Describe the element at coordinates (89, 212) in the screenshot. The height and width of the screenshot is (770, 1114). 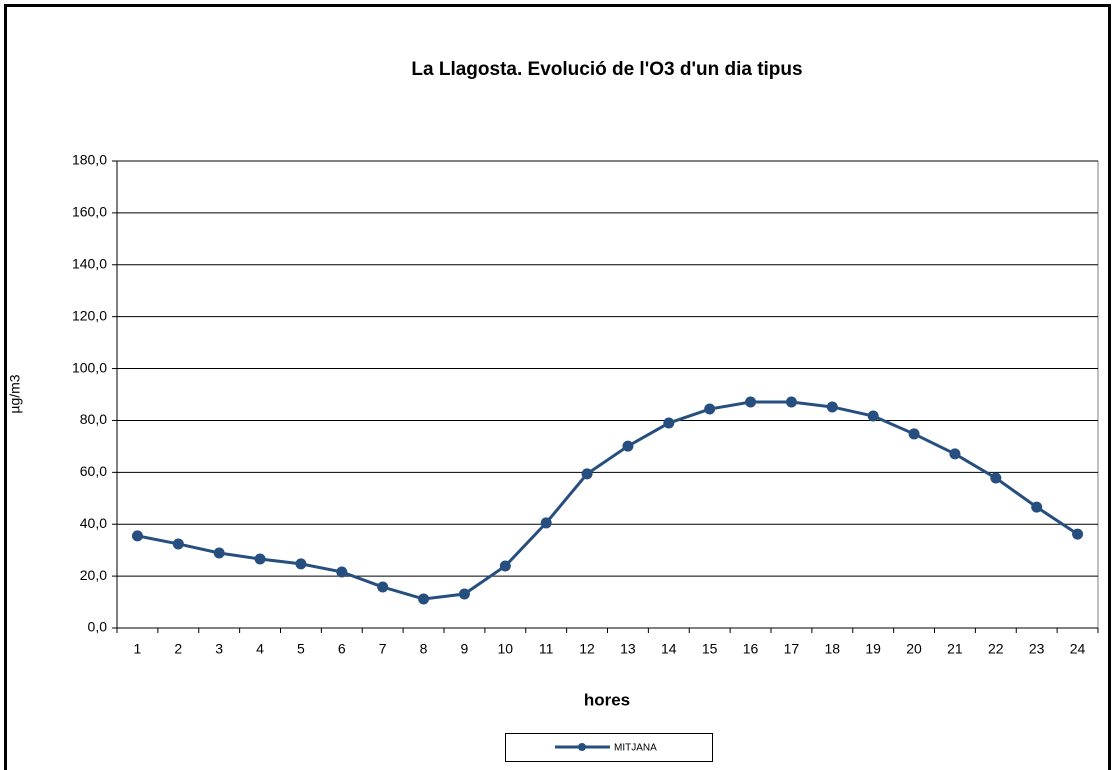
I see `y-tick-label: 160,0` at that location.